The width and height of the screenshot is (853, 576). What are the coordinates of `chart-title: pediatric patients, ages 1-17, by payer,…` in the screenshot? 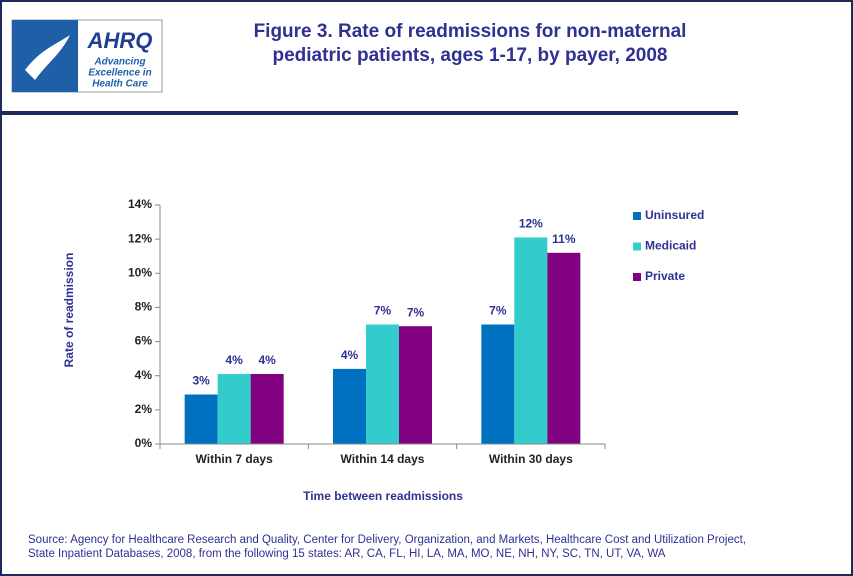 It's located at (470, 55).